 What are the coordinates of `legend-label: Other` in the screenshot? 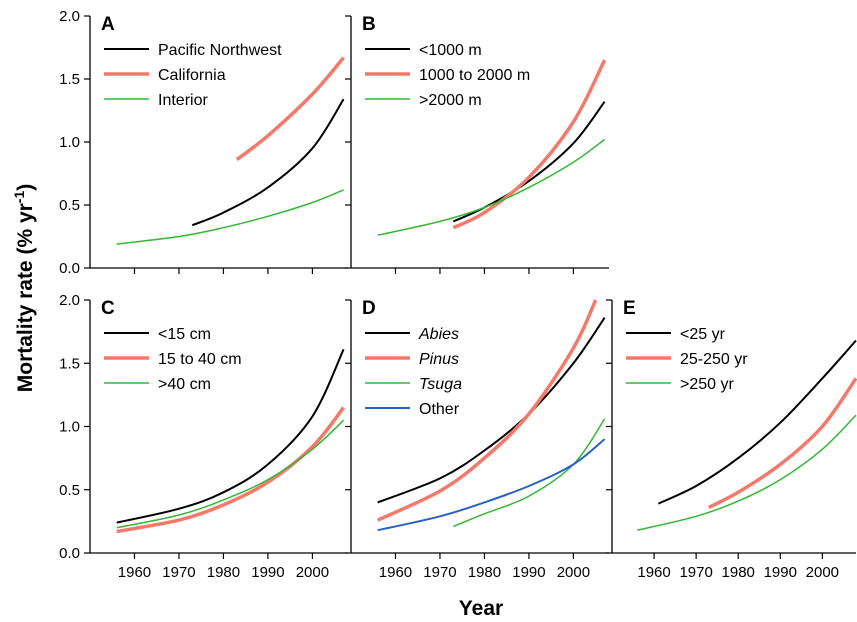 It's located at (439, 409).